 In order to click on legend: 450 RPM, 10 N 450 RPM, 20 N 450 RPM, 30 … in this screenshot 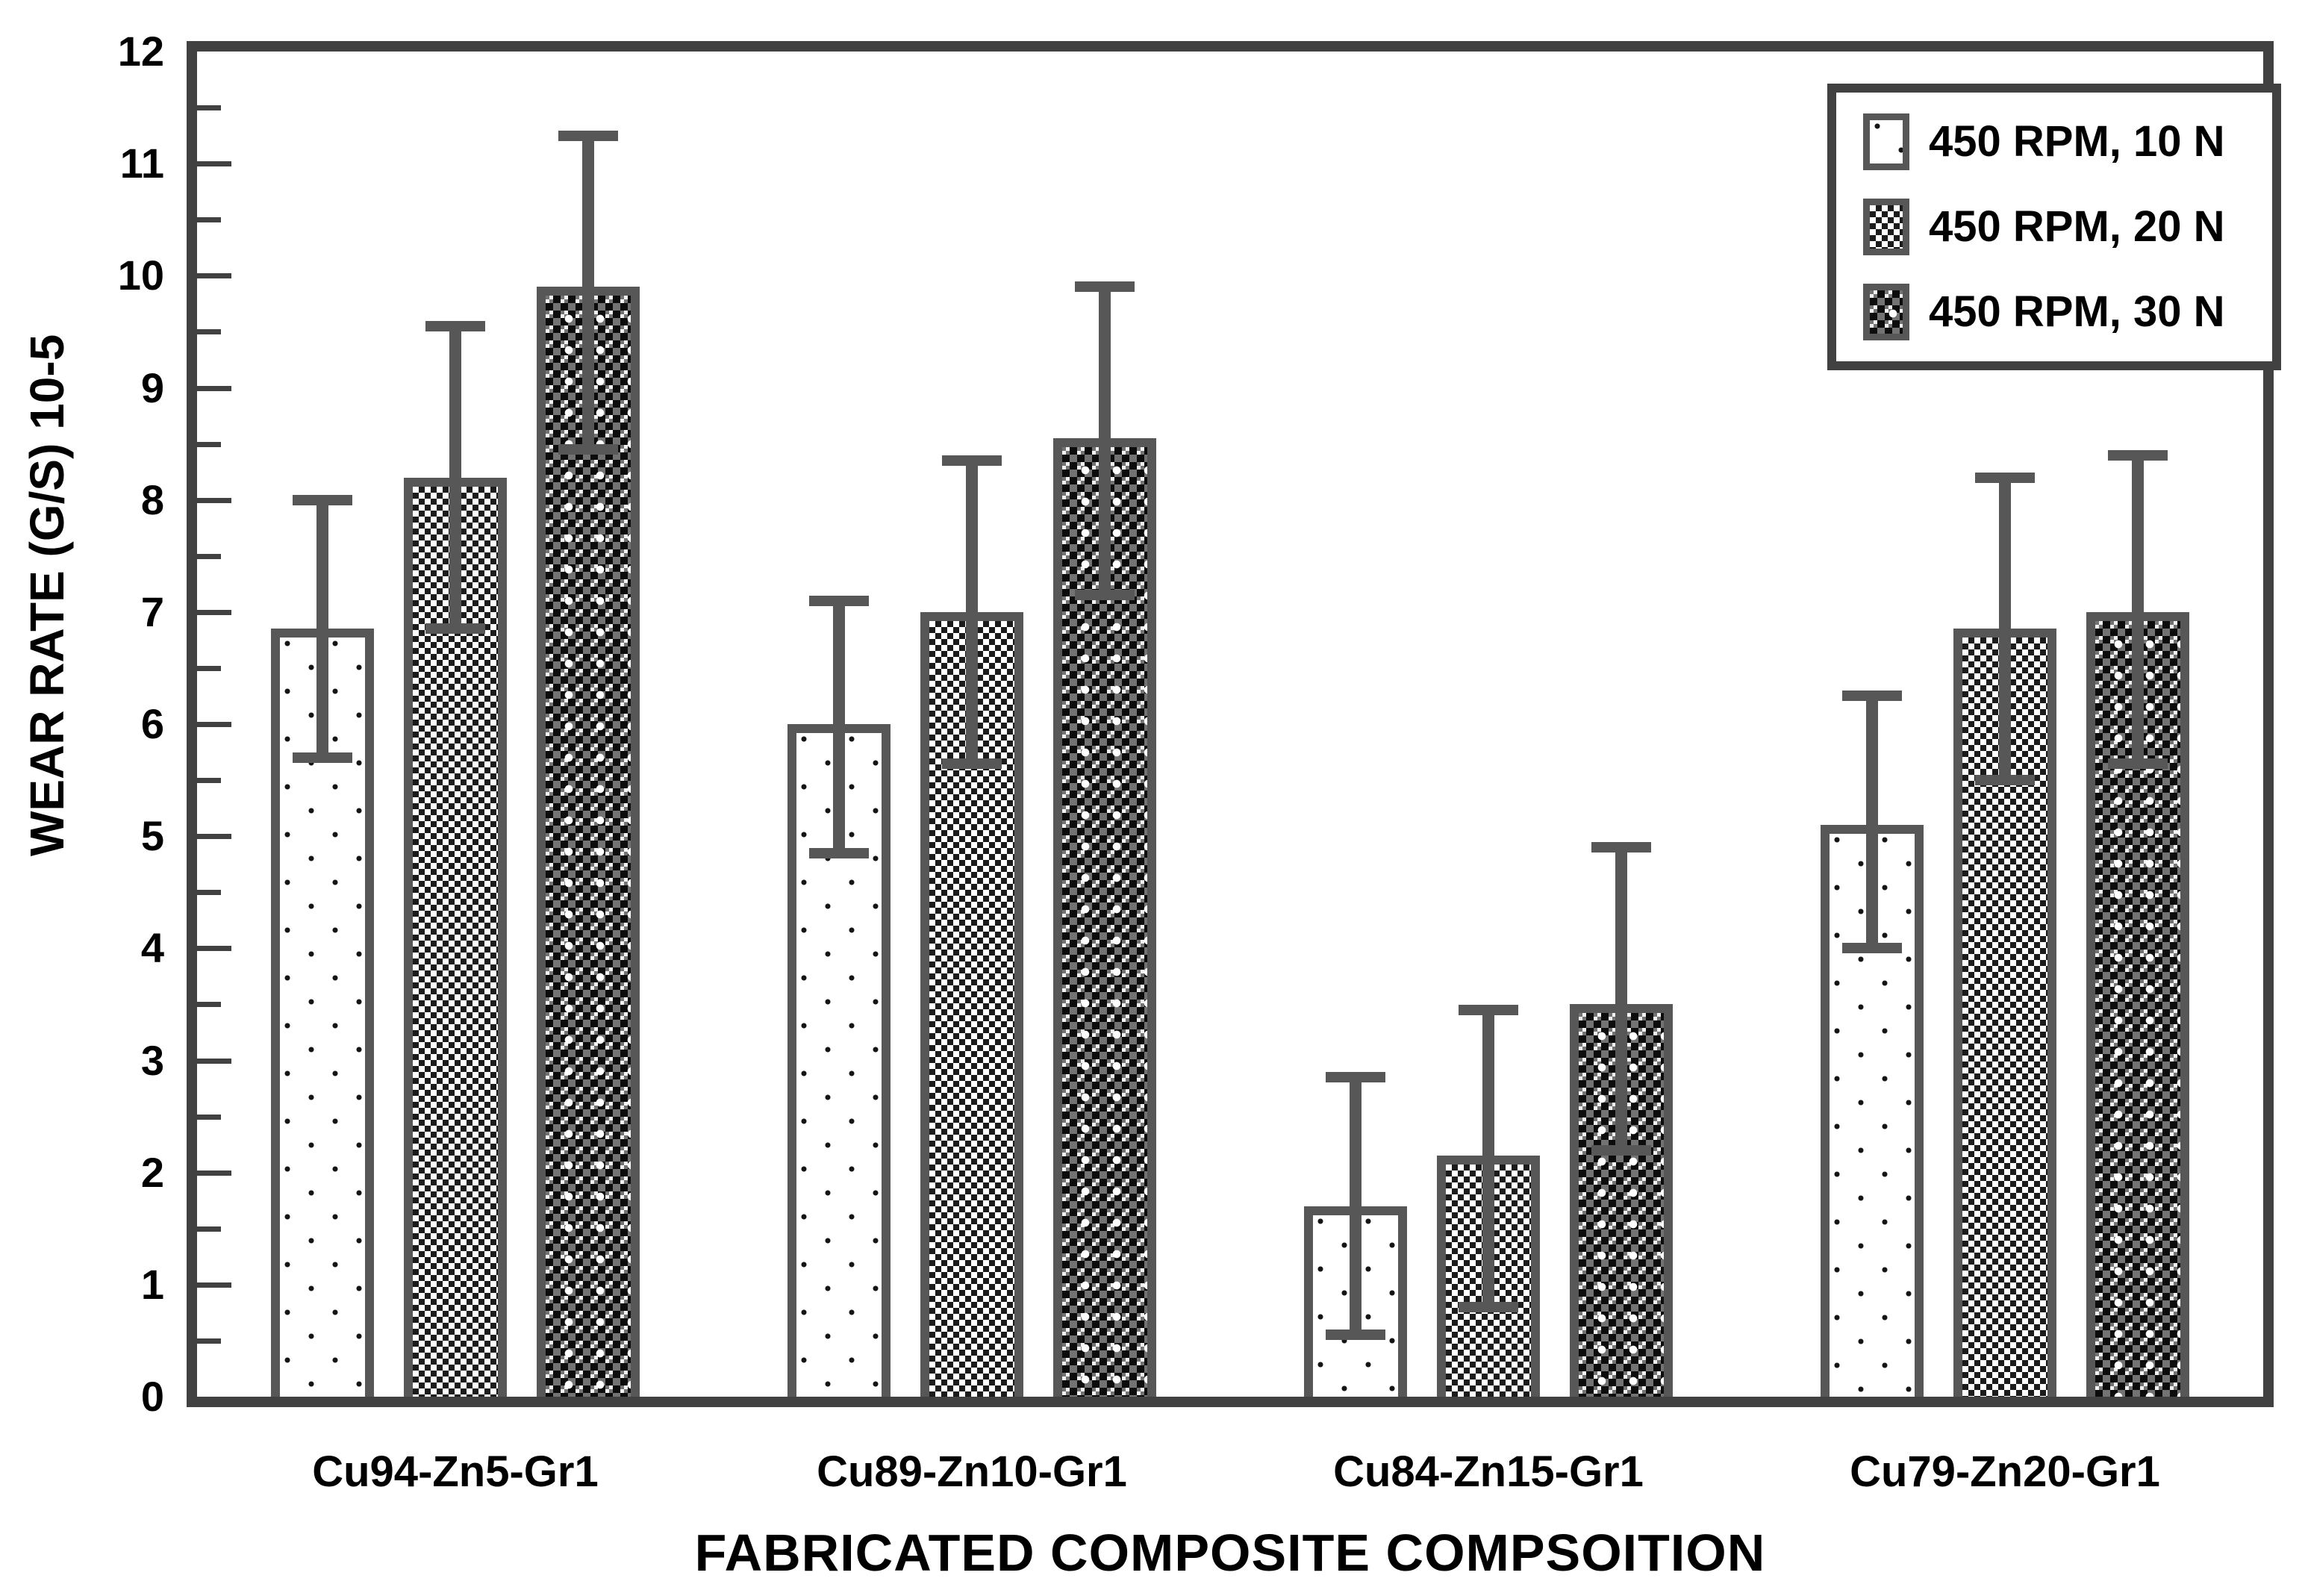, I will do `click(2054, 227)`.